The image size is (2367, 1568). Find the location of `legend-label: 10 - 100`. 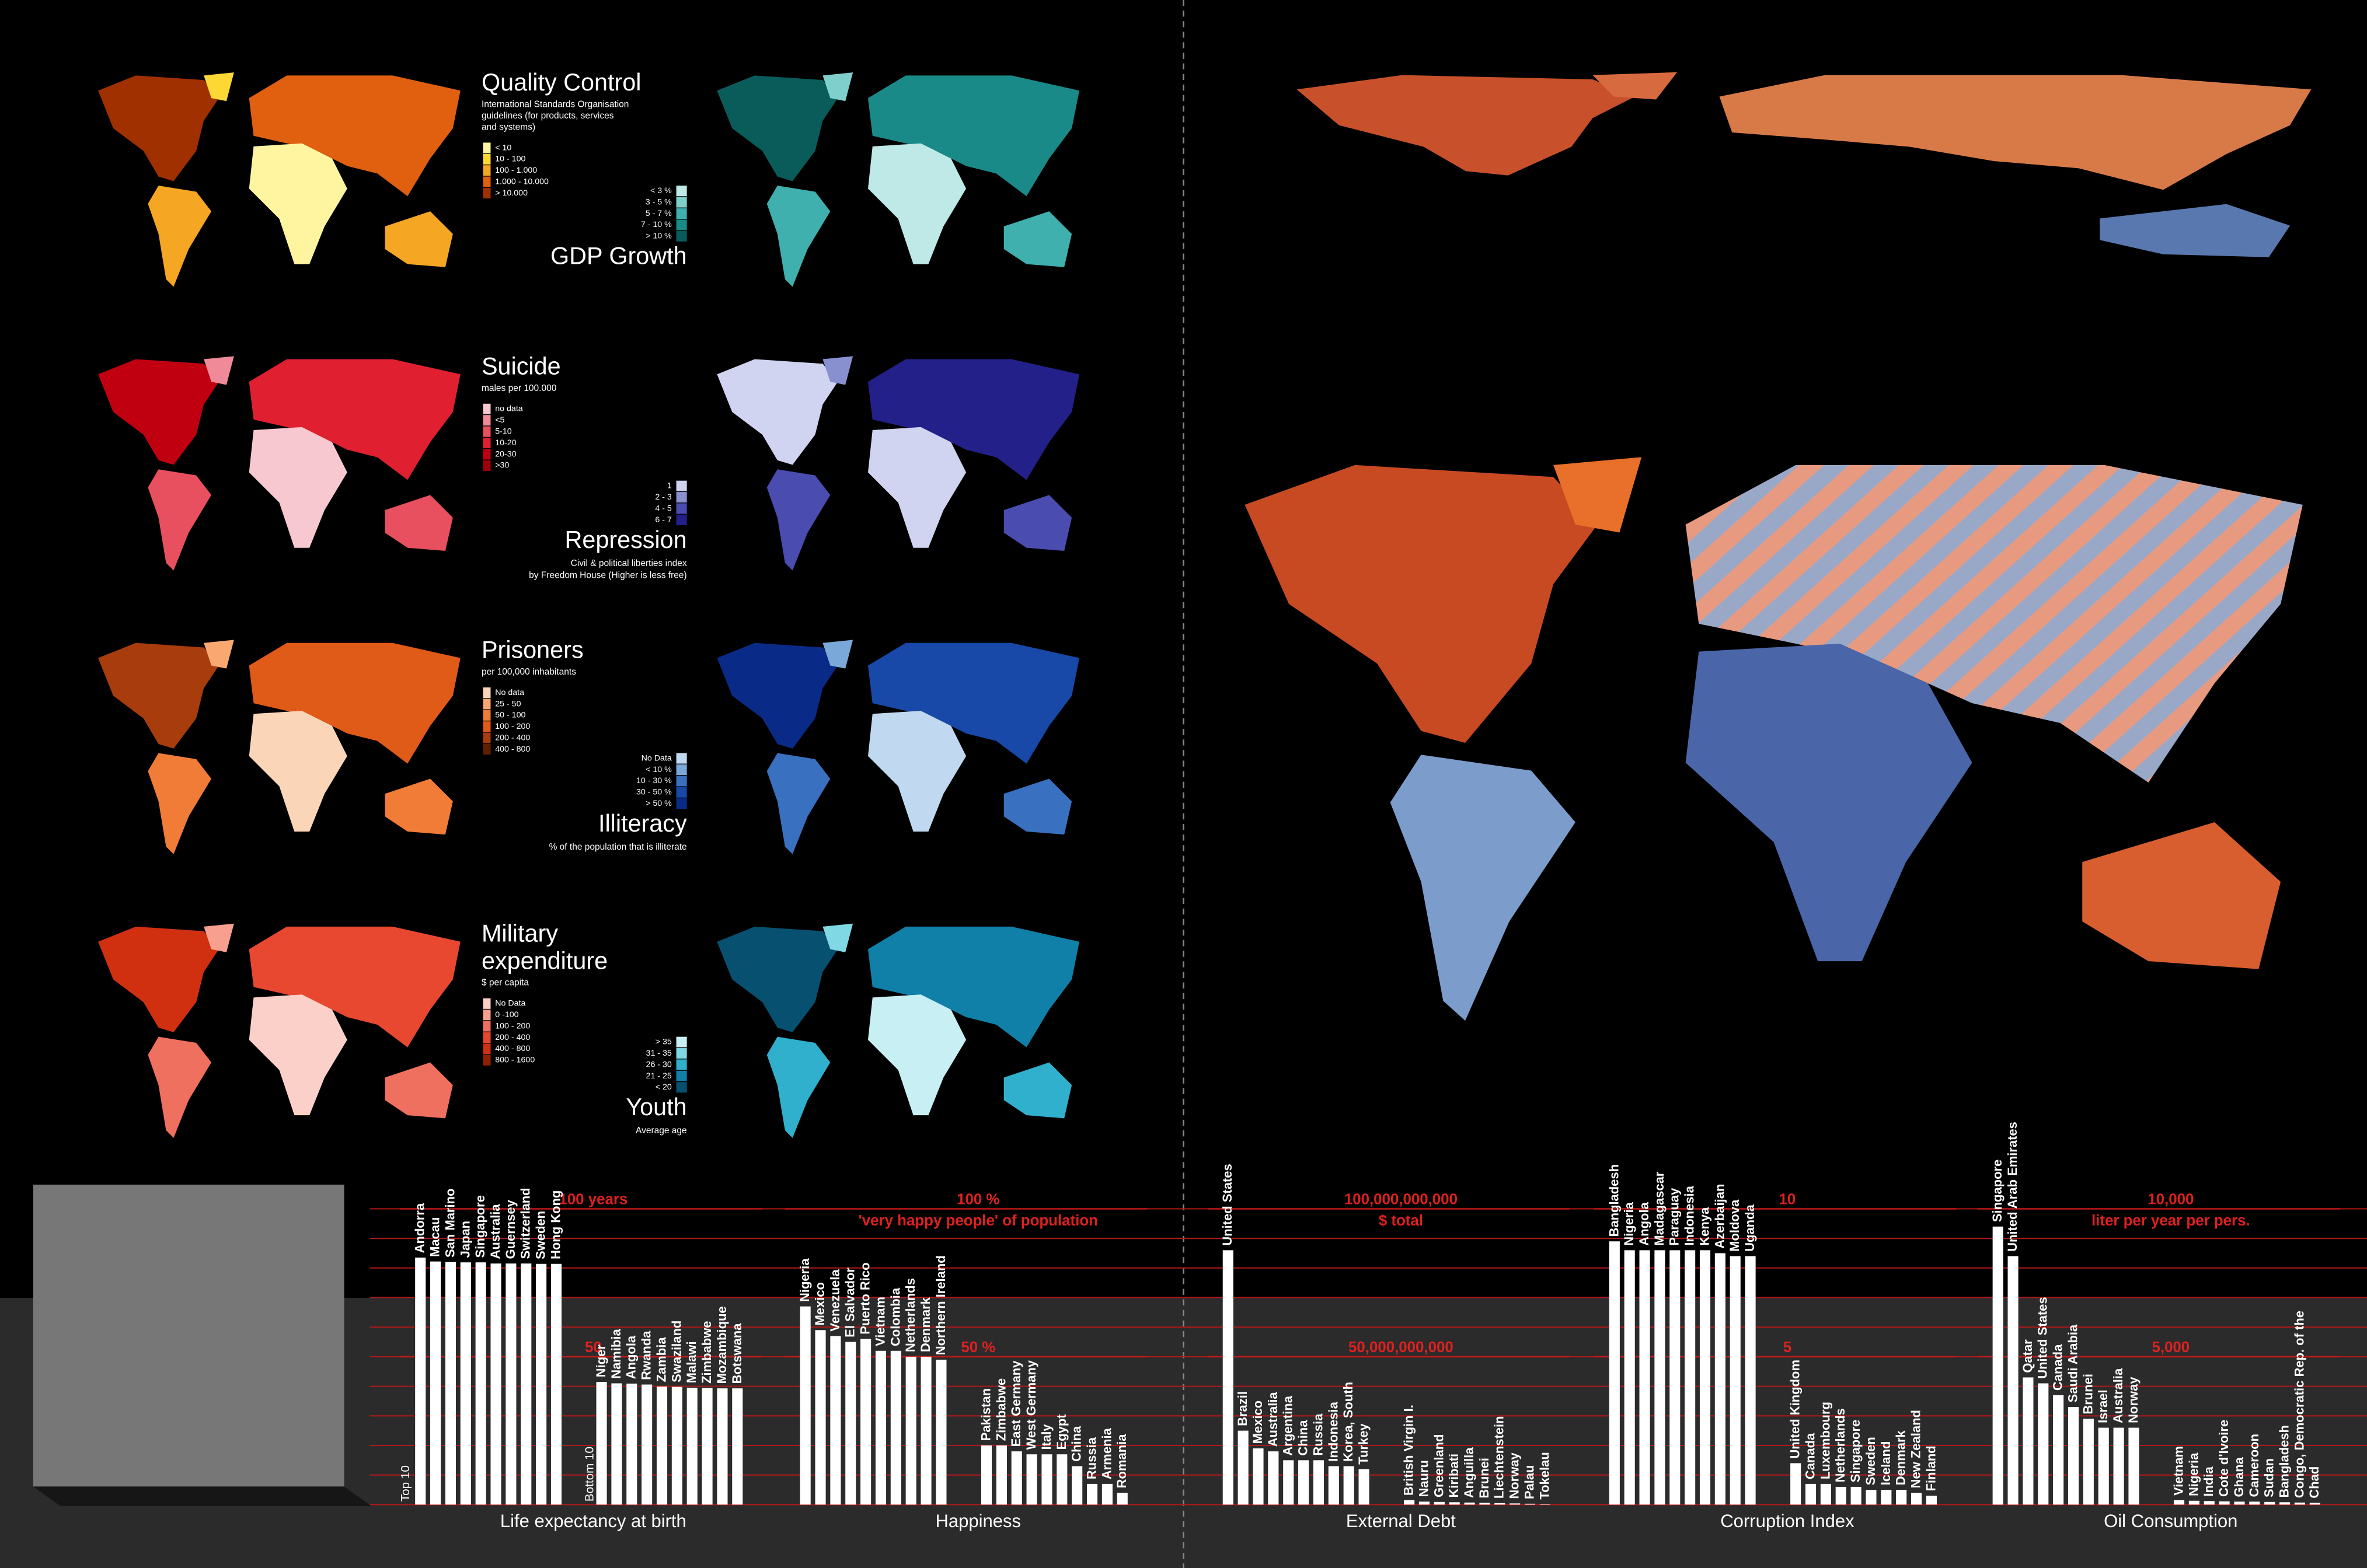

legend-label: 10 - 100 is located at coordinates (510, 159).